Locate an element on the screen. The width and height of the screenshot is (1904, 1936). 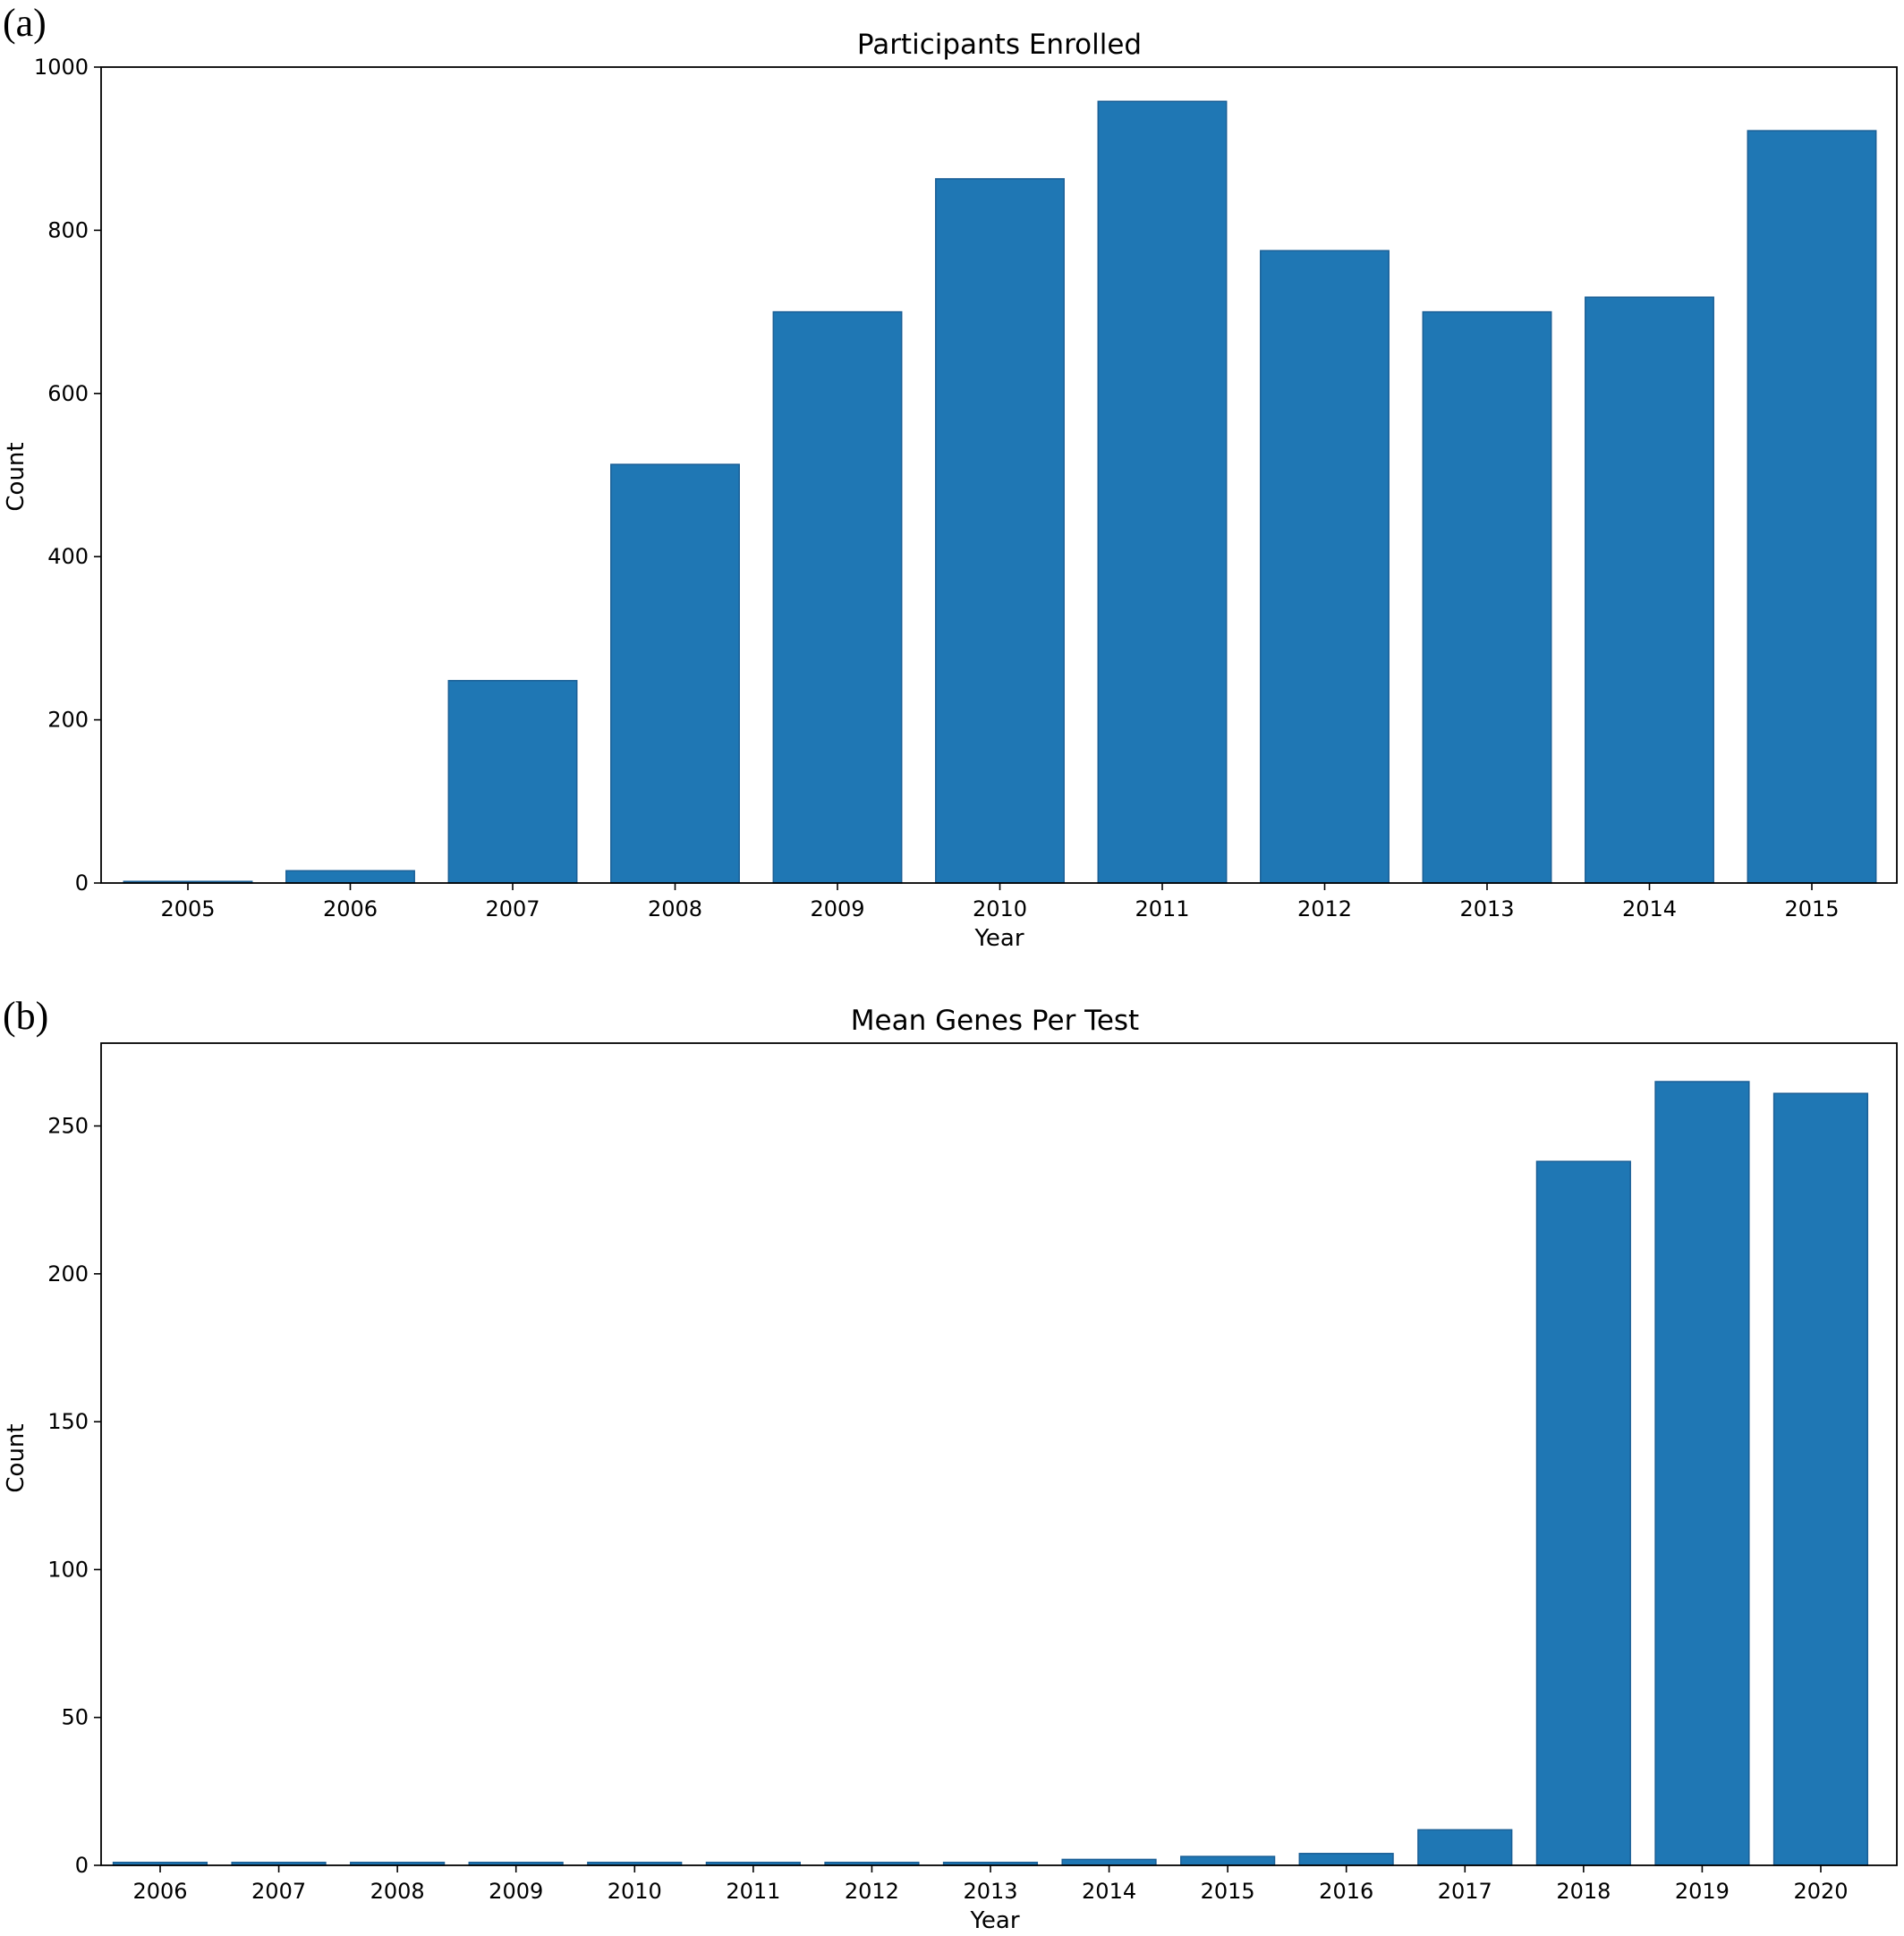
x-tick-label: 2019 is located at coordinates (1702, 1891).